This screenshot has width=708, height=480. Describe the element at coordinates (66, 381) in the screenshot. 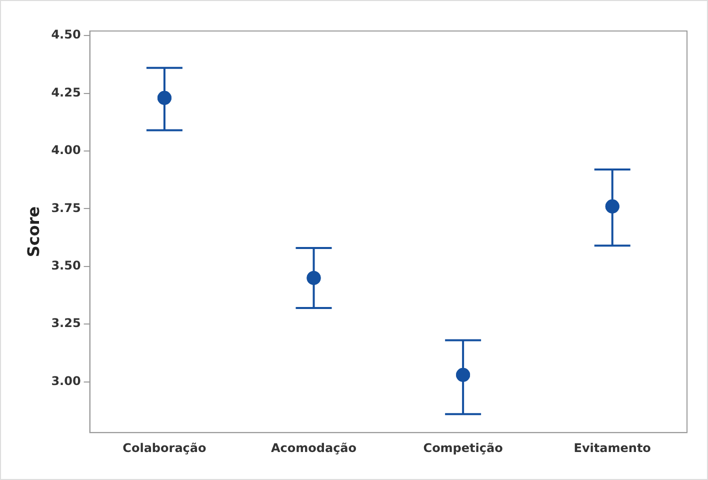

I see `y-tick-label: 3.00` at that location.